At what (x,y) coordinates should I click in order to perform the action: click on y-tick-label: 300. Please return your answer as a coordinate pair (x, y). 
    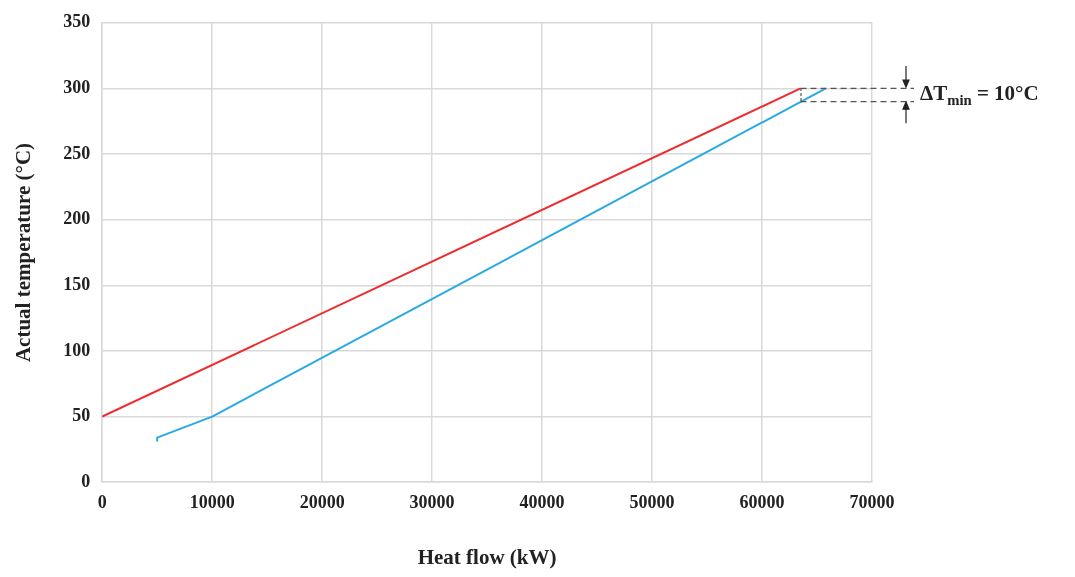
    Looking at the image, I should click on (77, 87).